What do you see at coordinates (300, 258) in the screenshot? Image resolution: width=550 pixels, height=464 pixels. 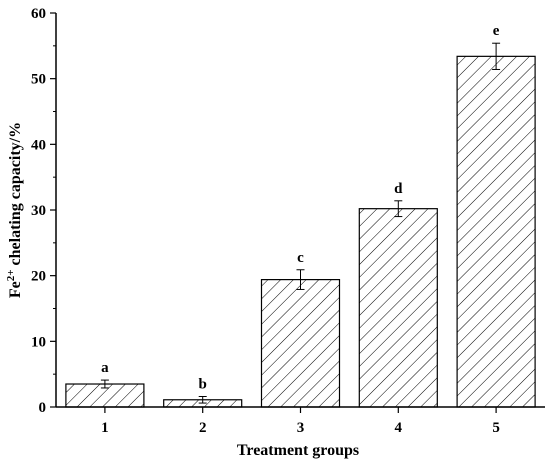 I see `significance-label-3: c` at bounding box center [300, 258].